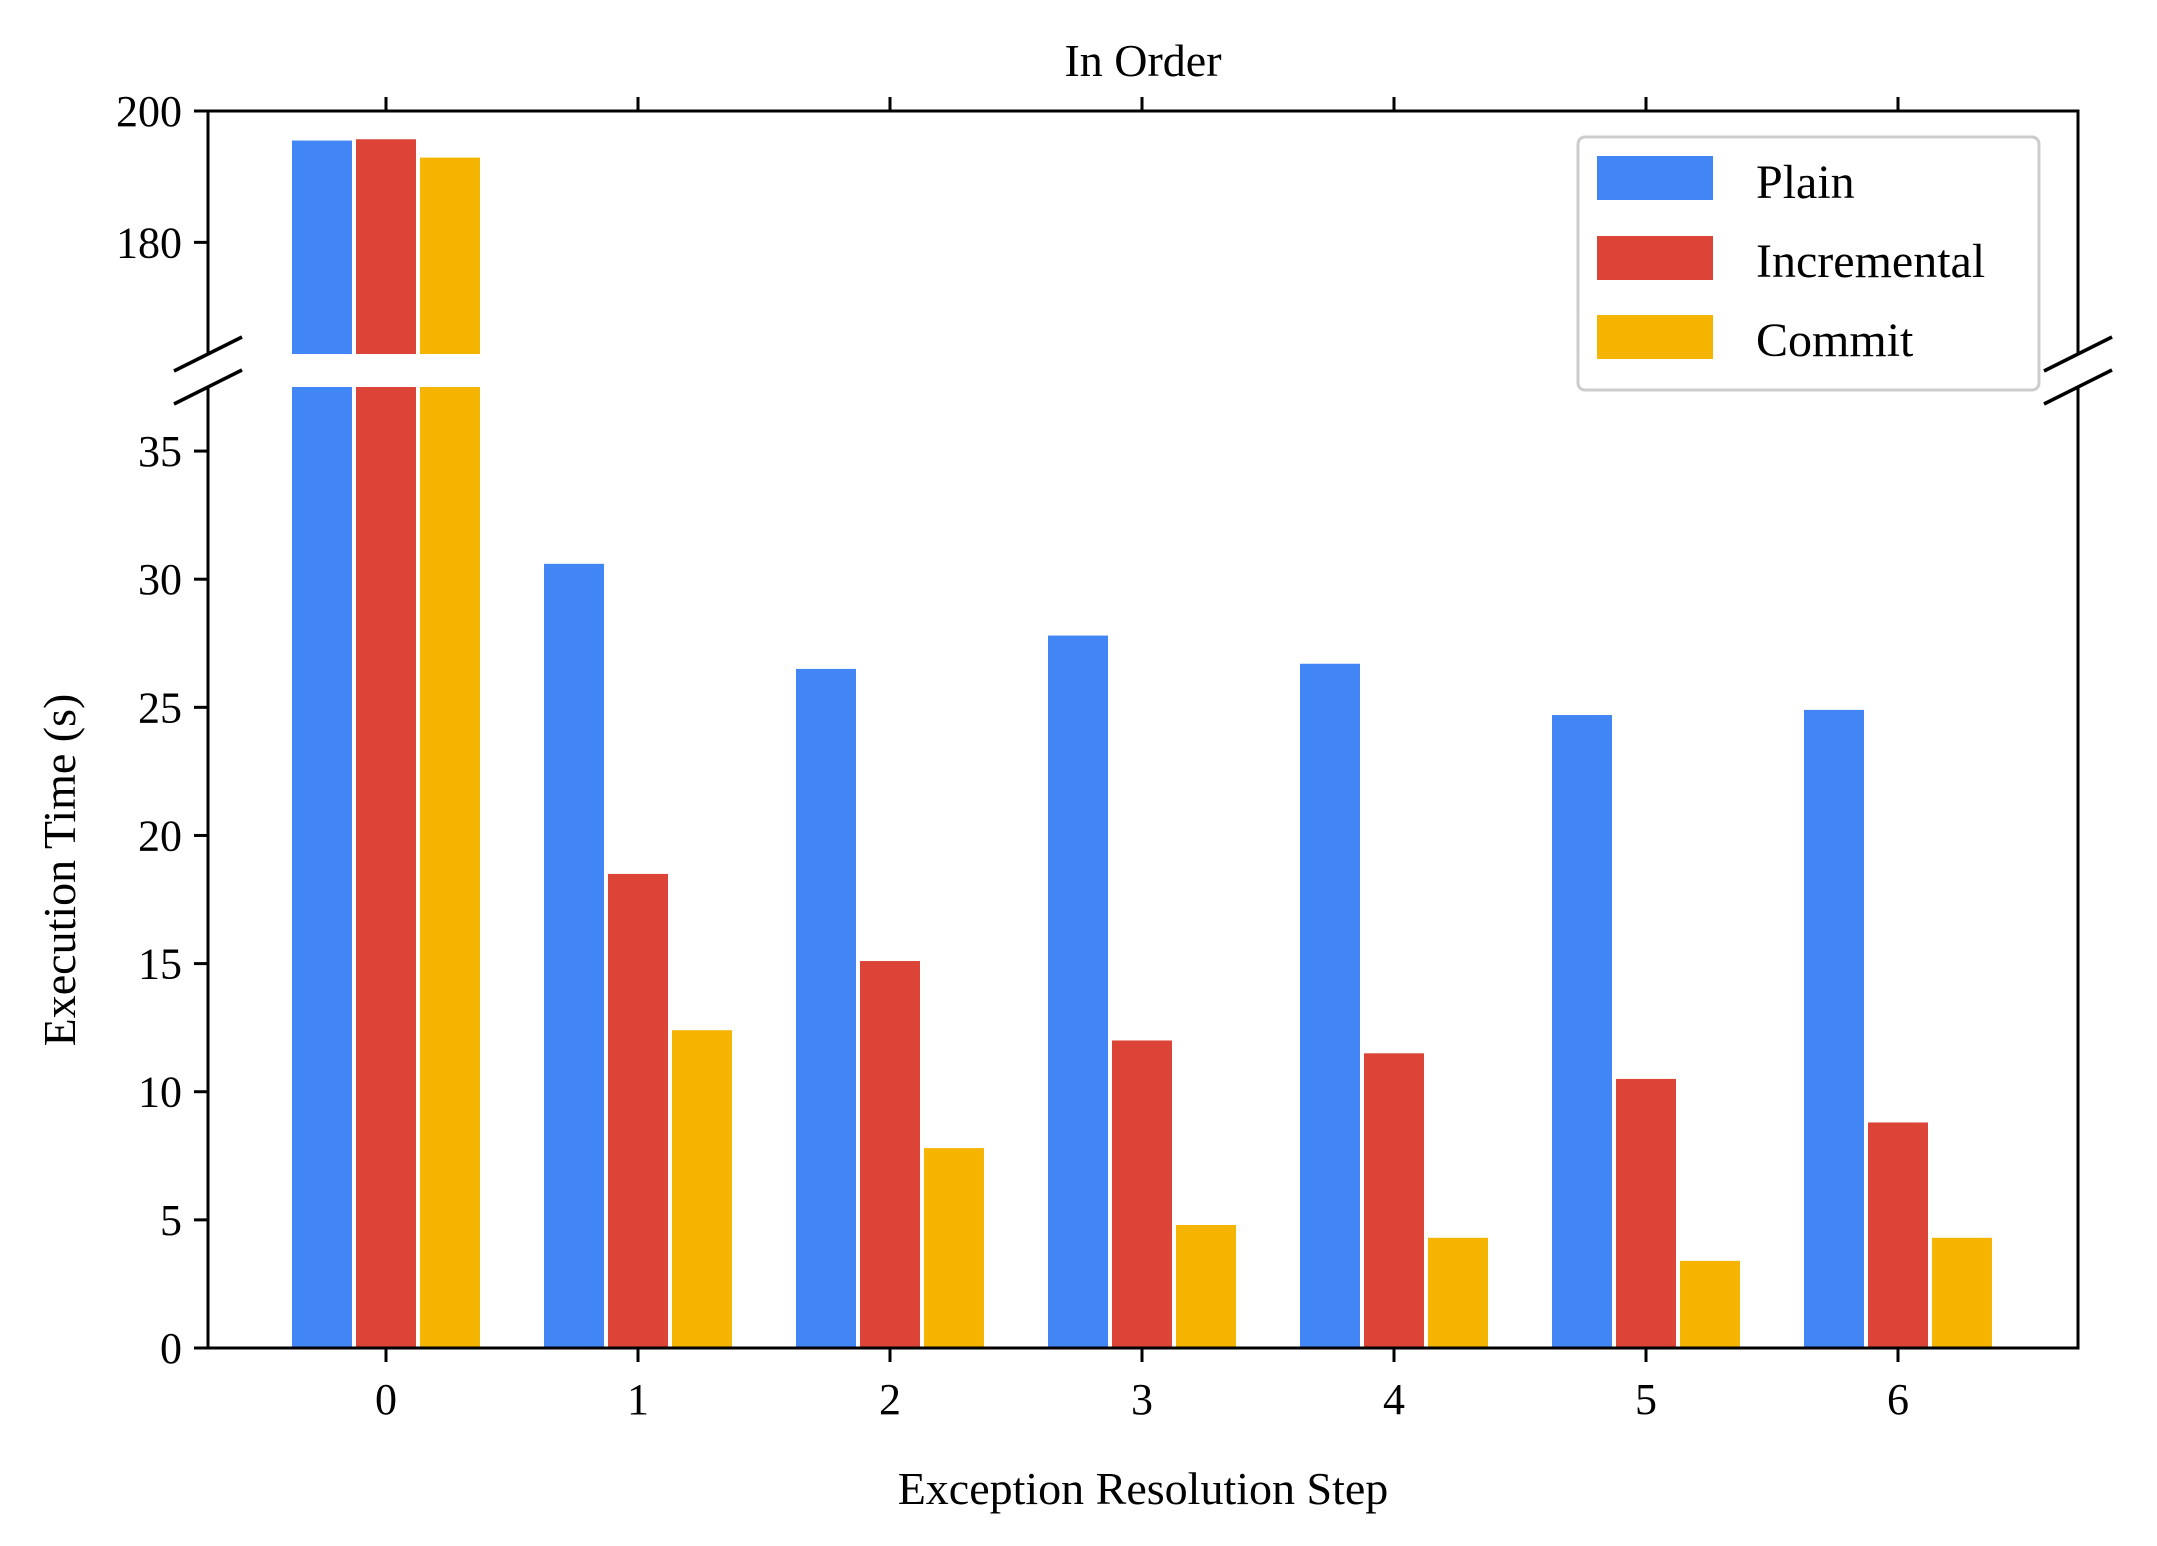 The image size is (2157, 1546). Describe the element at coordinates (1655, 337) in the screenshot. I see `legend-swatch-commit` at that location.